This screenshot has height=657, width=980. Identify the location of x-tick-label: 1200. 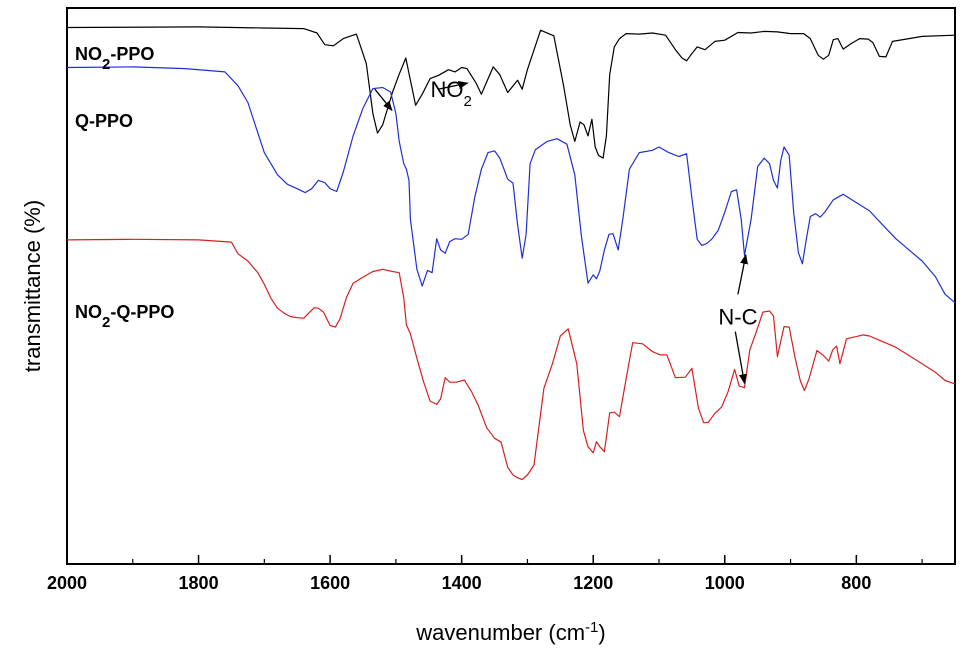
(593, 583).